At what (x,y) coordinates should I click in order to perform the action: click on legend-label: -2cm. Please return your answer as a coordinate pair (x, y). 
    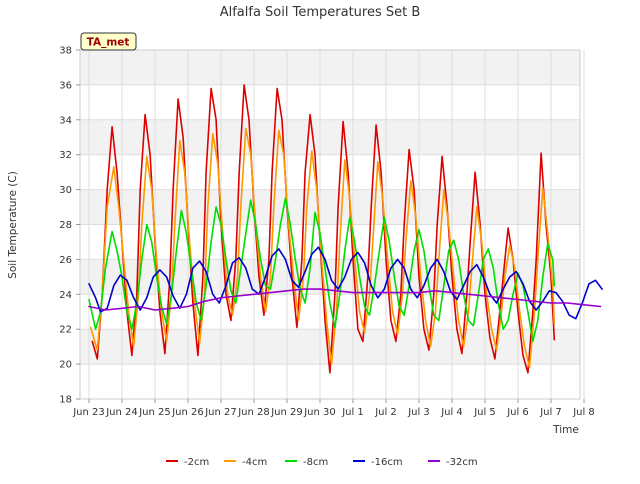
    Looking at the image, I should click on (196, 462).